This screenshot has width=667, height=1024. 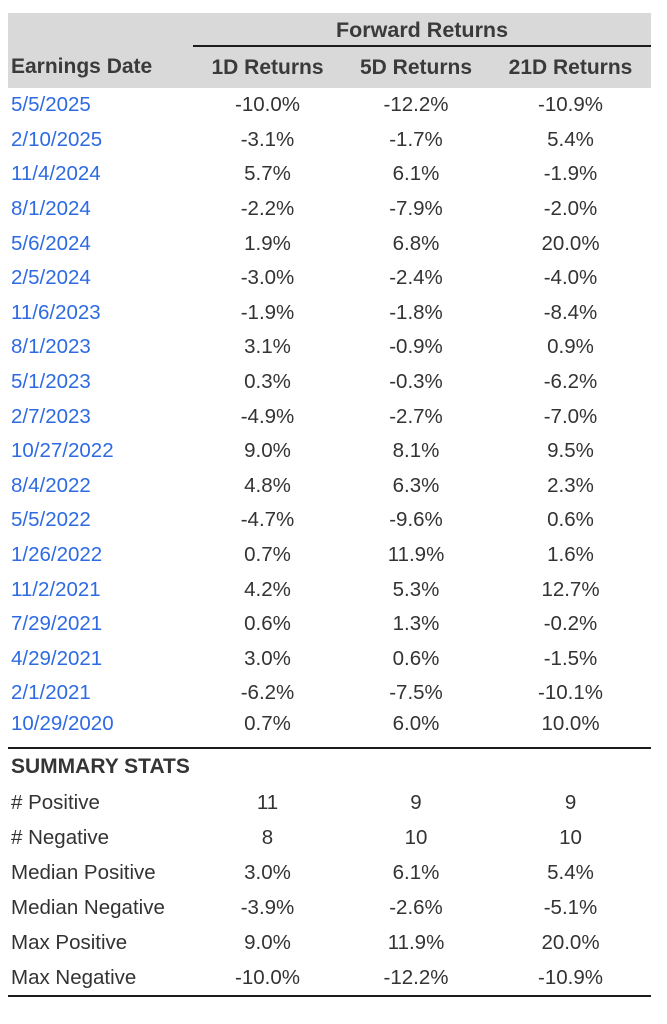 What do you see at coordinates (267, 589) in the screenshot?
I see `return-value-1d: 4.2%` at bounding box center [267, 589].